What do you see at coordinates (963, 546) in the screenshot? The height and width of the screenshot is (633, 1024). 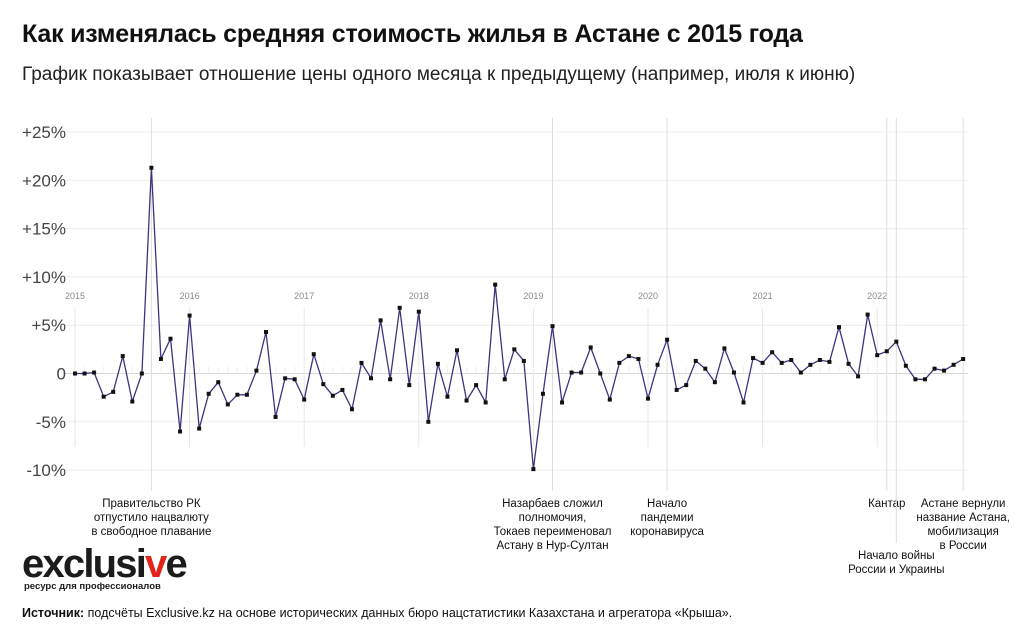 I see `event-annotation: в России` at bounding box center [963, 546].